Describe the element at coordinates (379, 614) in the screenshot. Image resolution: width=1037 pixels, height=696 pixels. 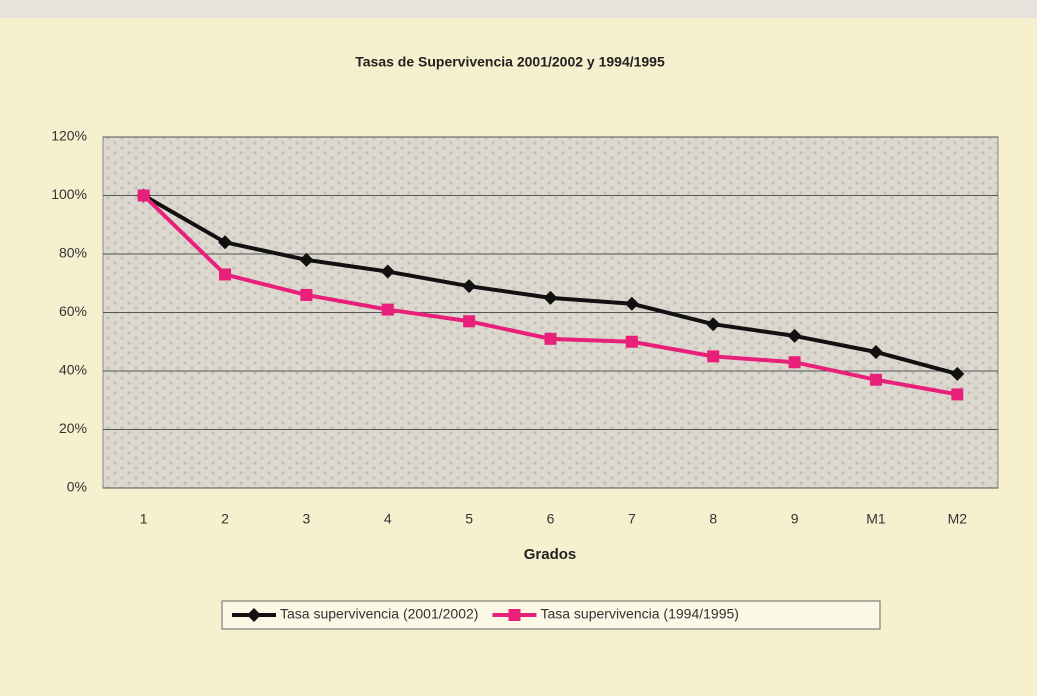
I see `legend-label: Tasa supervivencia (2001/2002)` at that location.